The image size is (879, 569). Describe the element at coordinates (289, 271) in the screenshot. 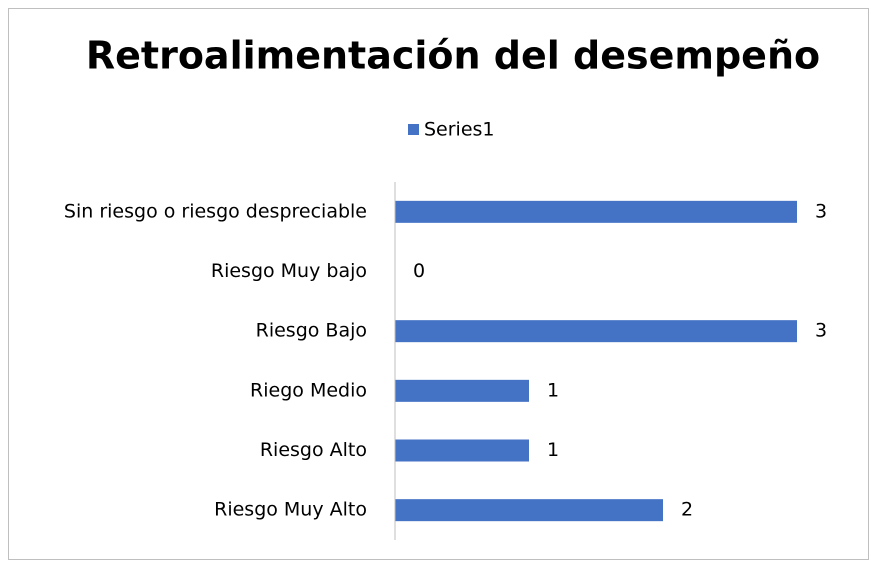

I see `y-tick-label: Riesgo Muy bajo` at that location.